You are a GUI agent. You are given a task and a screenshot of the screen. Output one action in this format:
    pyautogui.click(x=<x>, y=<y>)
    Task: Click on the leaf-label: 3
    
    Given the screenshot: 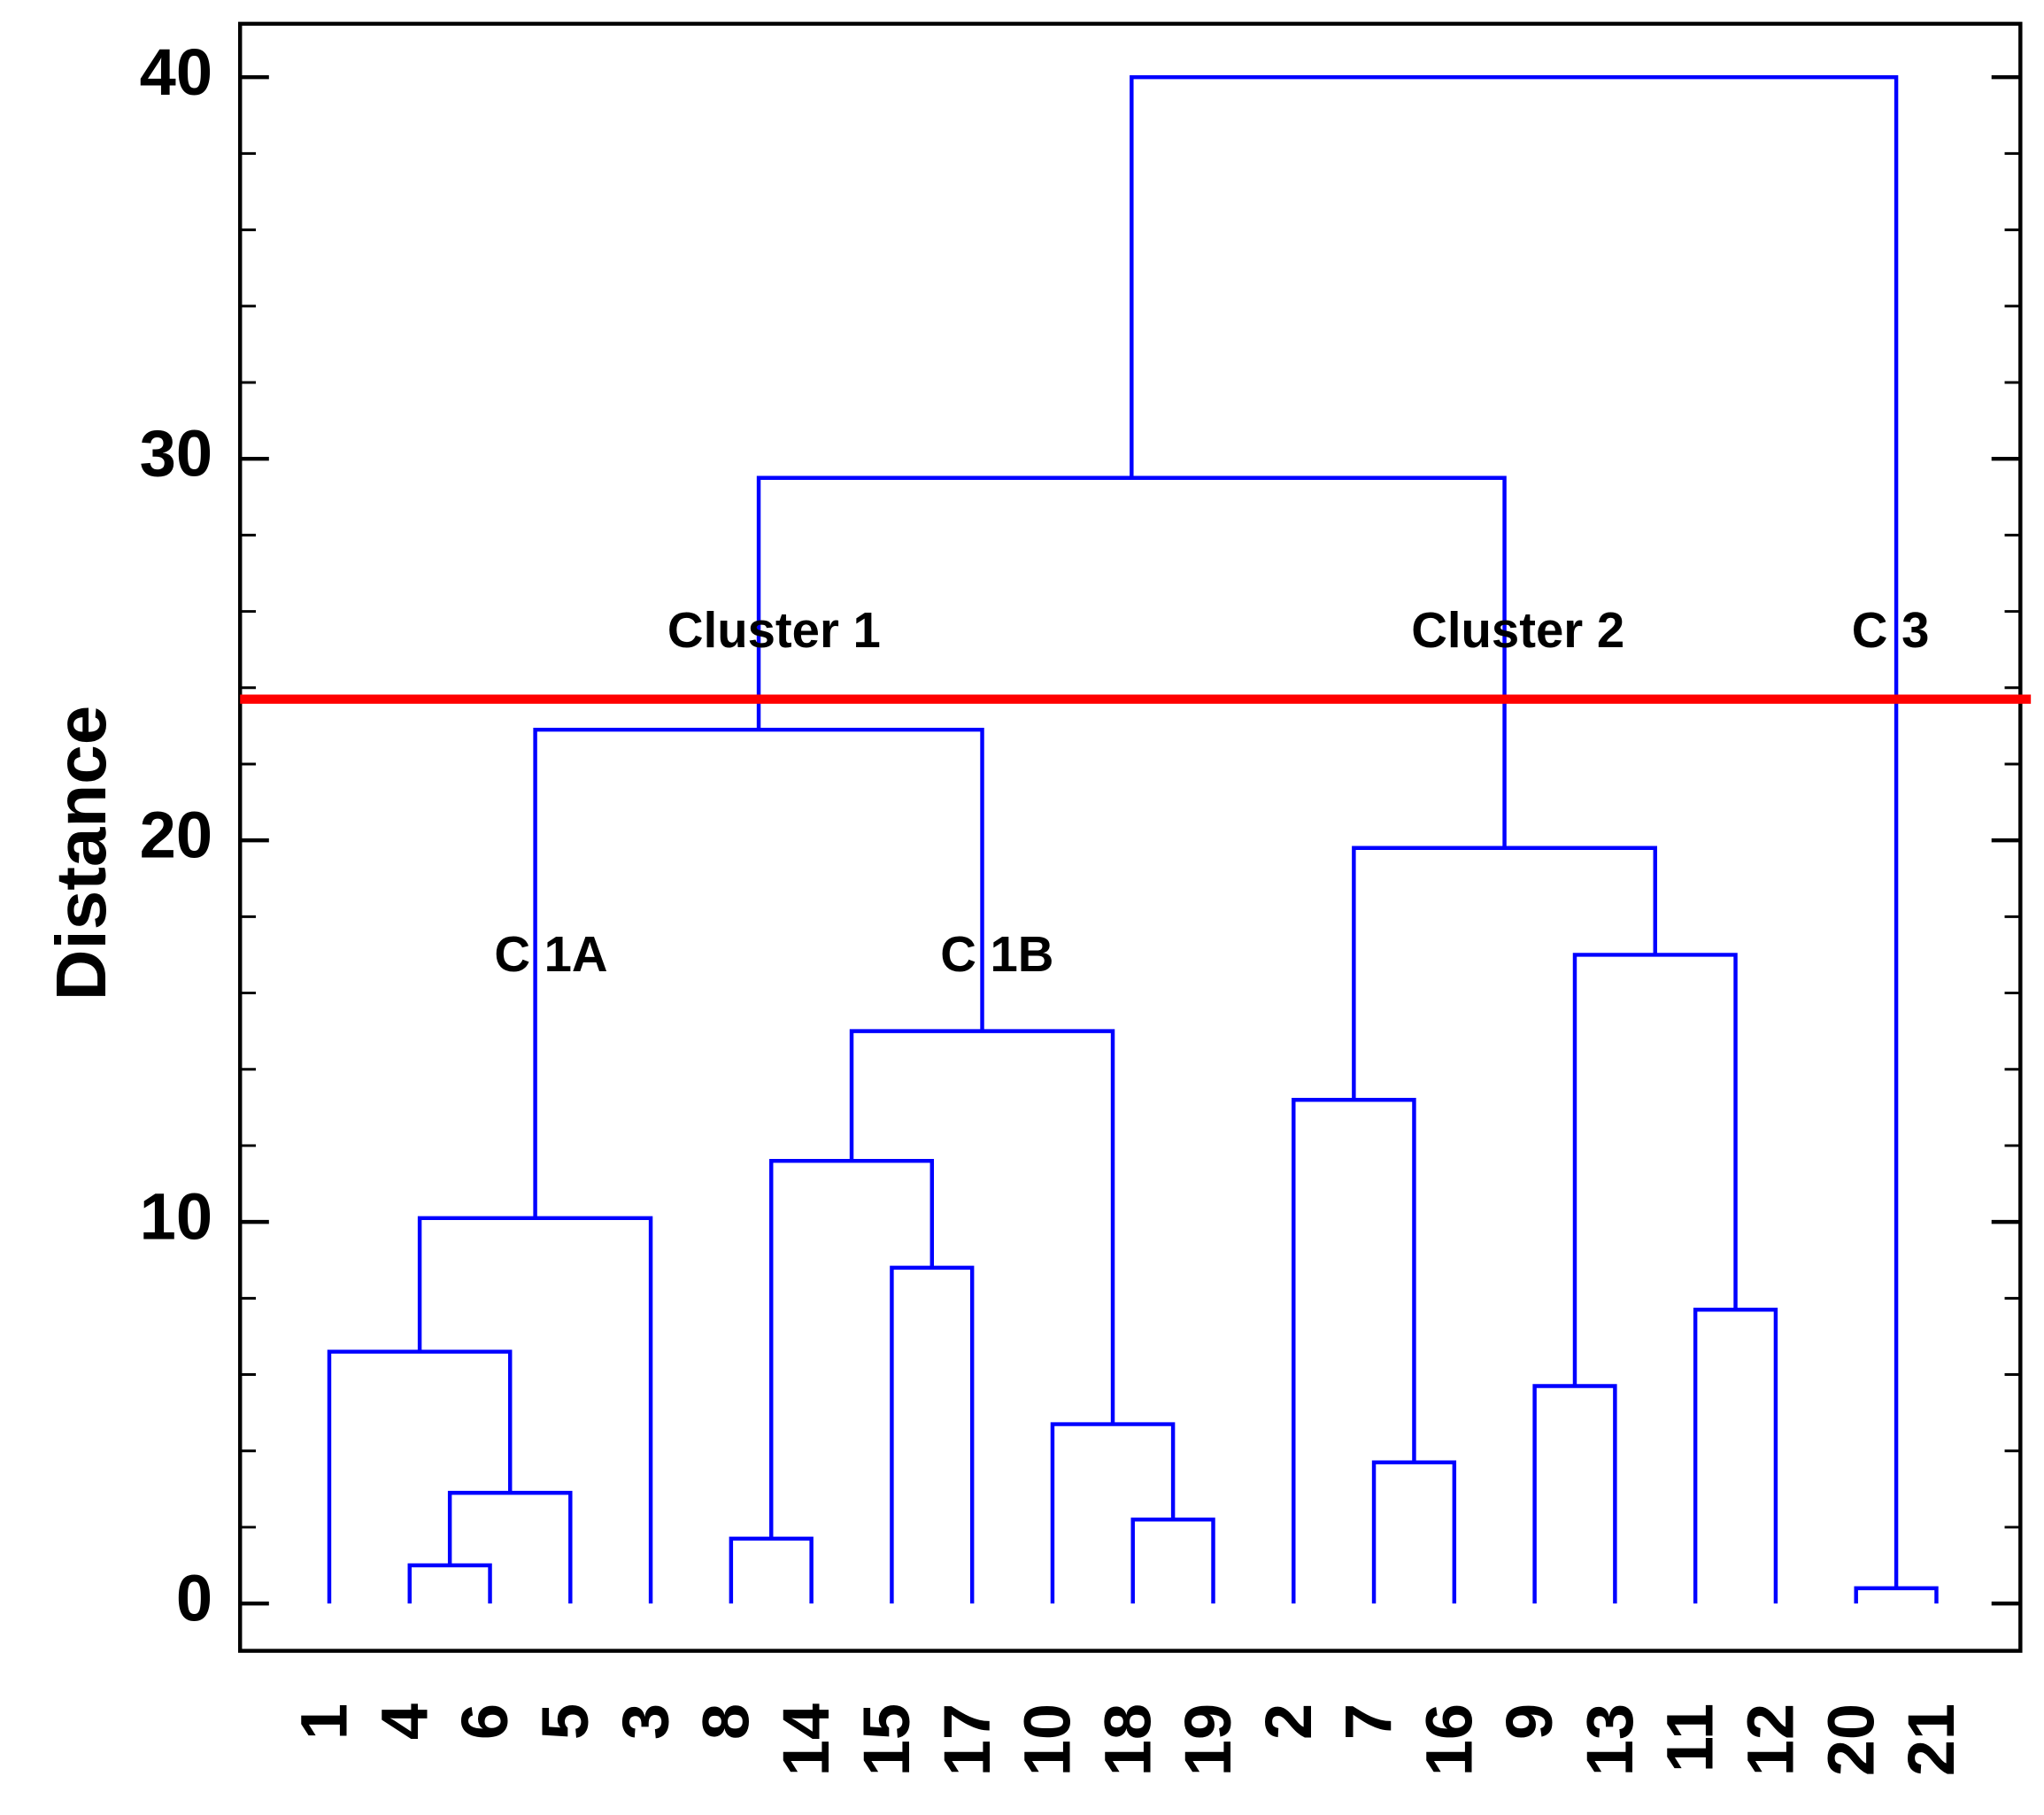 What is the action you would take?
    pyautogui.click(x=646, y=1721)
    